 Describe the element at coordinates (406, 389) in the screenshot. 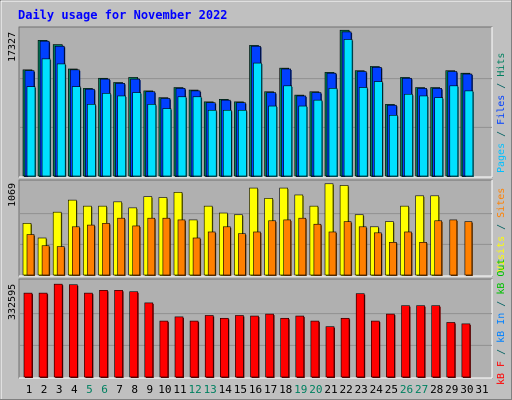

I see `x-tick-label-26: 26` at that location.